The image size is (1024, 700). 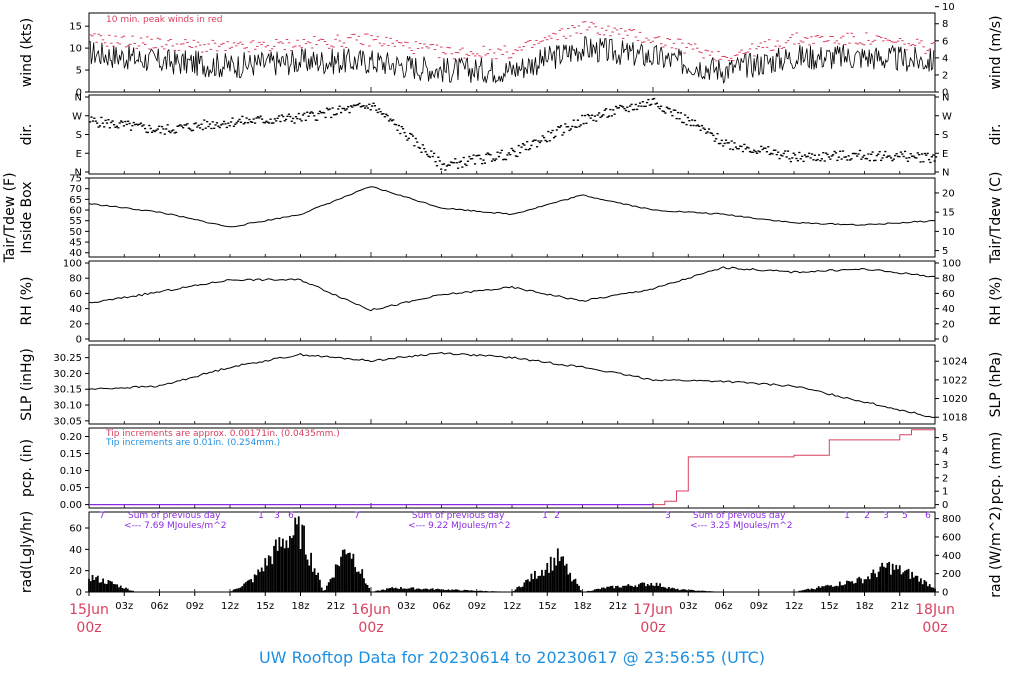 What do you see at coordinates (945, 492) in the screenshot?
I see `y-tick-label-right: 1` at bounding box center [945, 492].